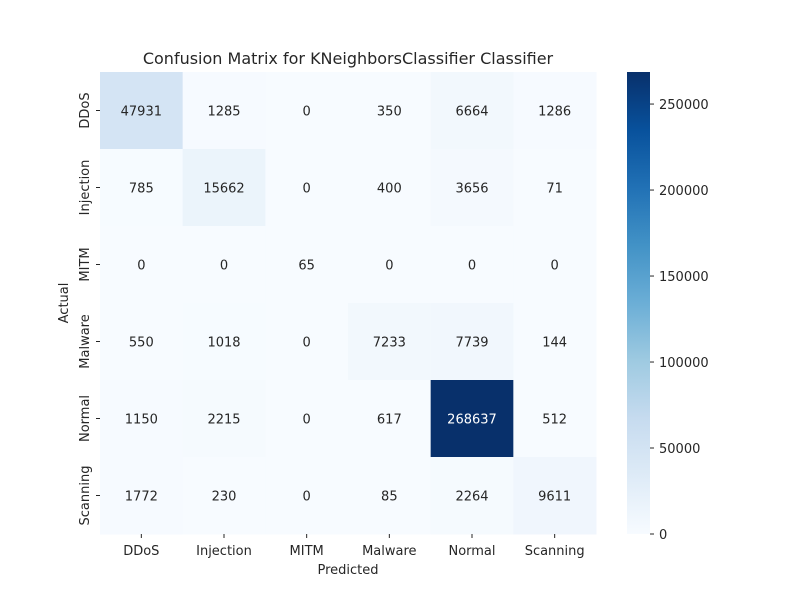 This screenshot has width=800, height=600. I want to click on x-axis-ticks: DDoS Injection MITM Malware Normal Scanning, so click(354, 546).